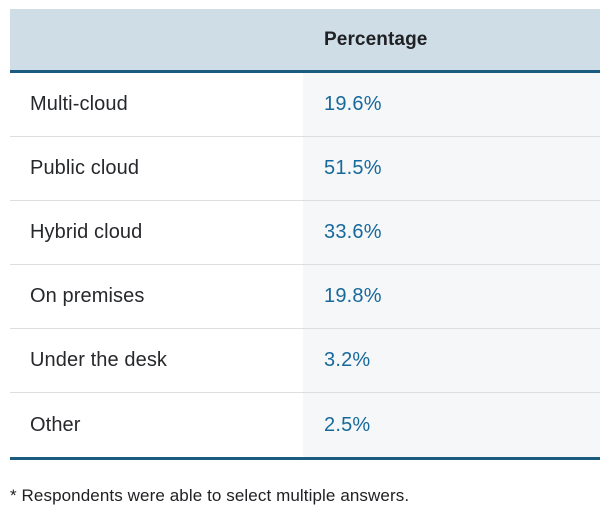  I want to click on row-label-cell: Other, so click(156, 425).